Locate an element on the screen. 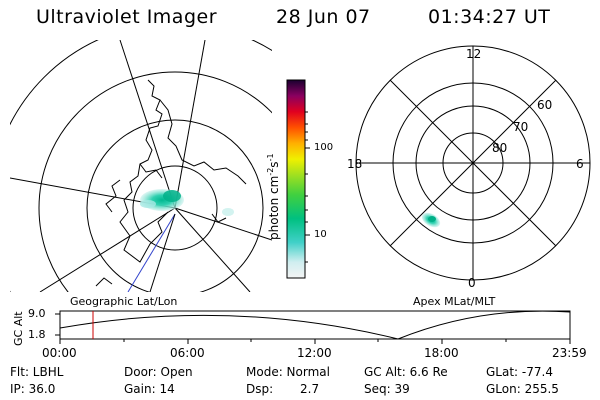  apex-panel-label: Apex MLat/MLT is located at coordinates (454, 301).